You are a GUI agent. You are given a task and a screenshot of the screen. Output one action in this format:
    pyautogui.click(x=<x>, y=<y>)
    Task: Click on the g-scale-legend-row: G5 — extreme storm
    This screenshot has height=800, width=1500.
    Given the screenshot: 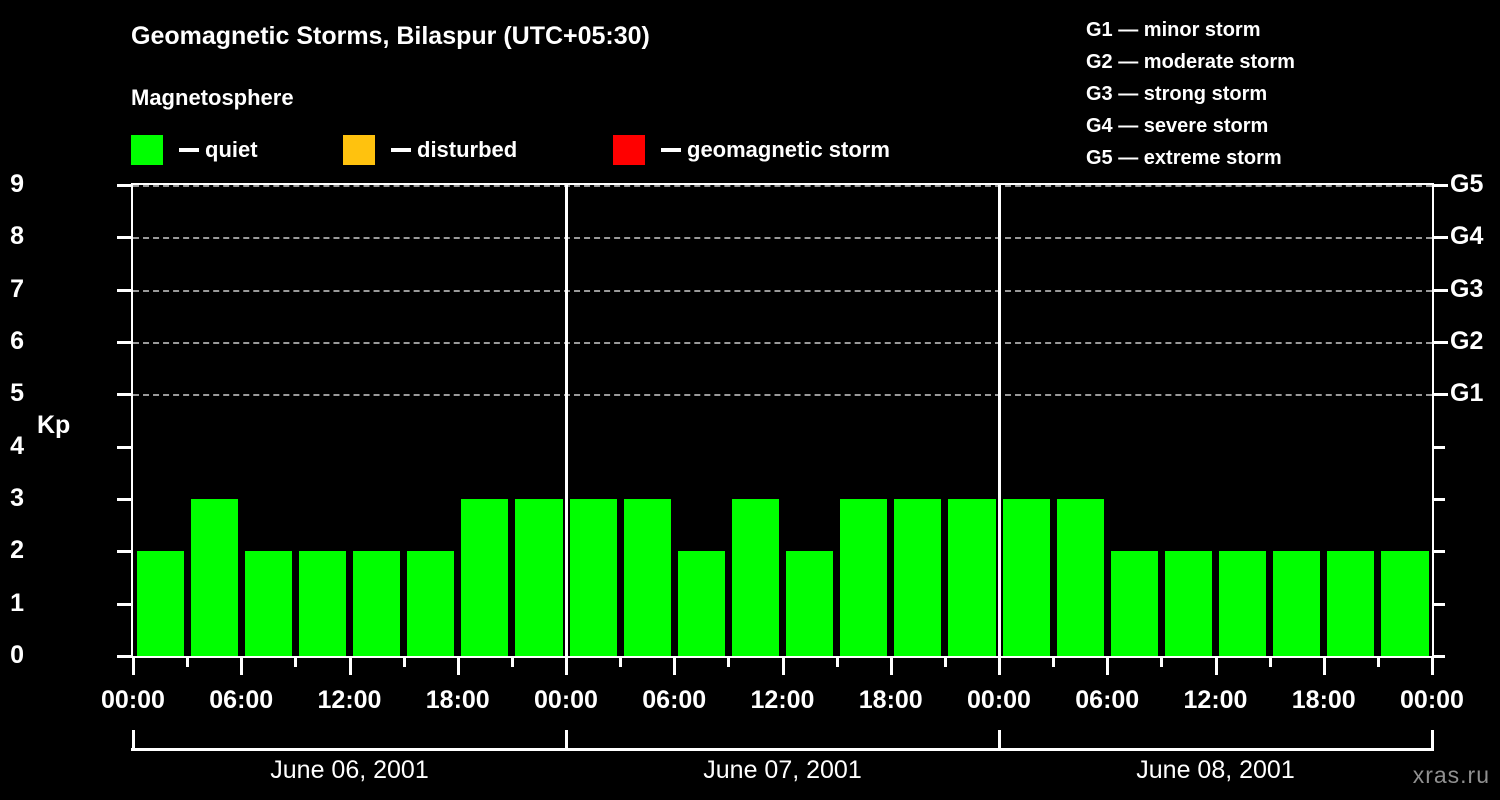 What is the action you would take?
    pyautogui.click(x=1184, y=158)
    